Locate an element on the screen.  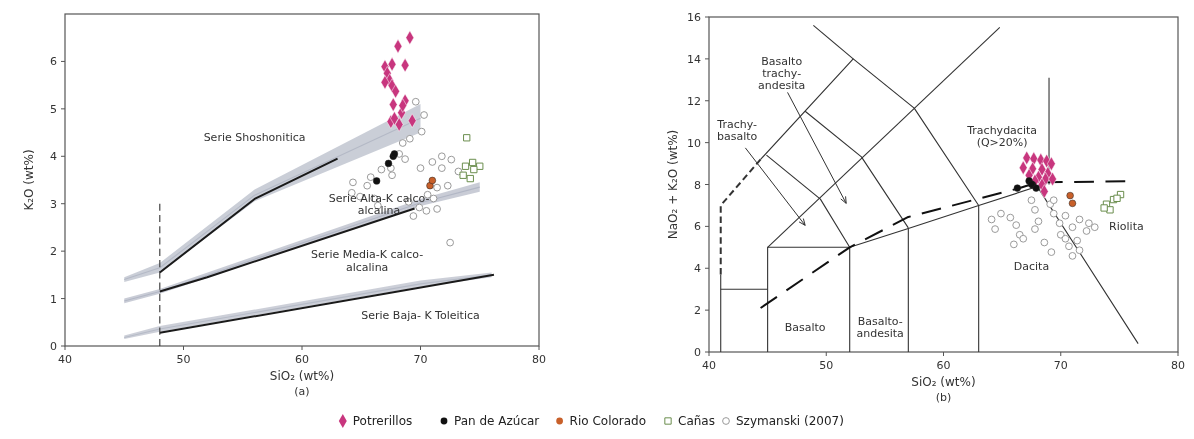
legend-label: Rio Colorado is located at coordinates (608, 421).